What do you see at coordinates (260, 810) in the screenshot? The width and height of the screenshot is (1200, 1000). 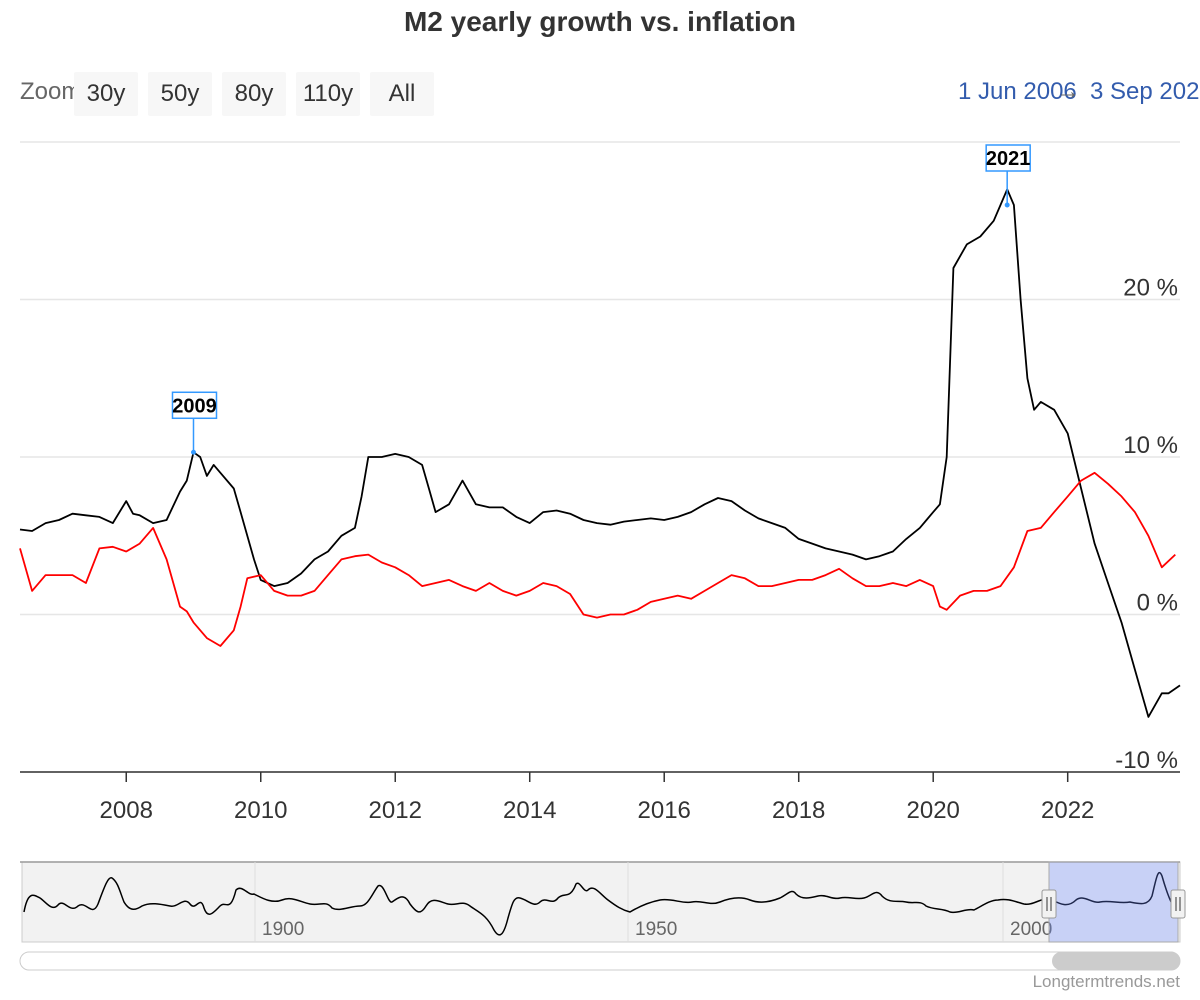 I see `x-tick-label: 2010` at bounding box center [260, 810].